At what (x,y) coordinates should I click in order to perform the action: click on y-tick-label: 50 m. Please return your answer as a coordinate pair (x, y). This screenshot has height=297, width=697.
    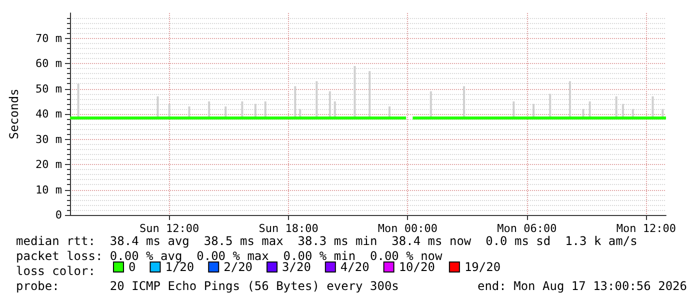
    Looking at the image, I should click on (49, 89).